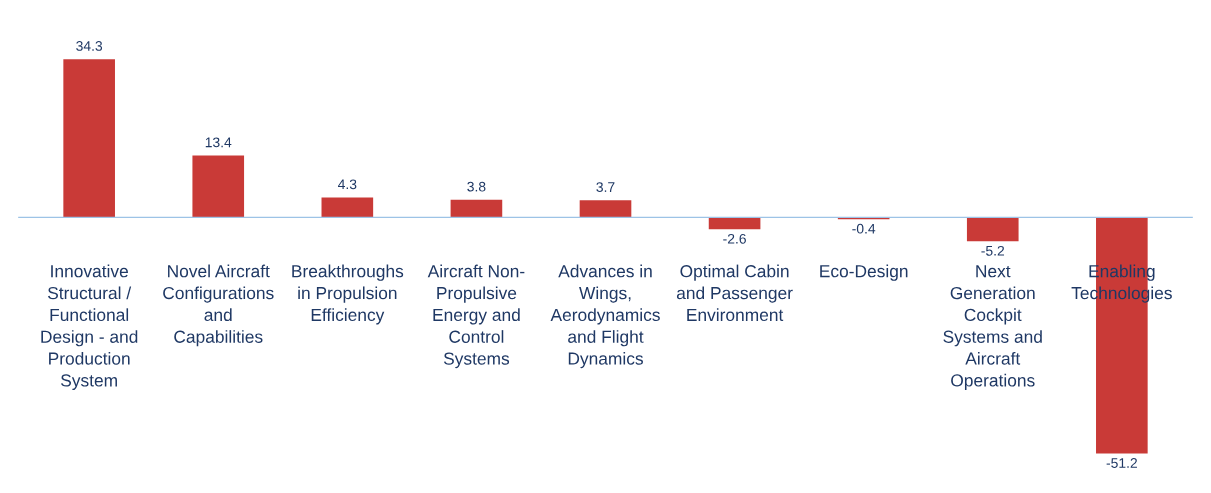 The width and height of the screenshot is (1211, 493). I want to click on x-tick-label: Innovative Structural / Functional Design - and Production System, so click(89, 327).